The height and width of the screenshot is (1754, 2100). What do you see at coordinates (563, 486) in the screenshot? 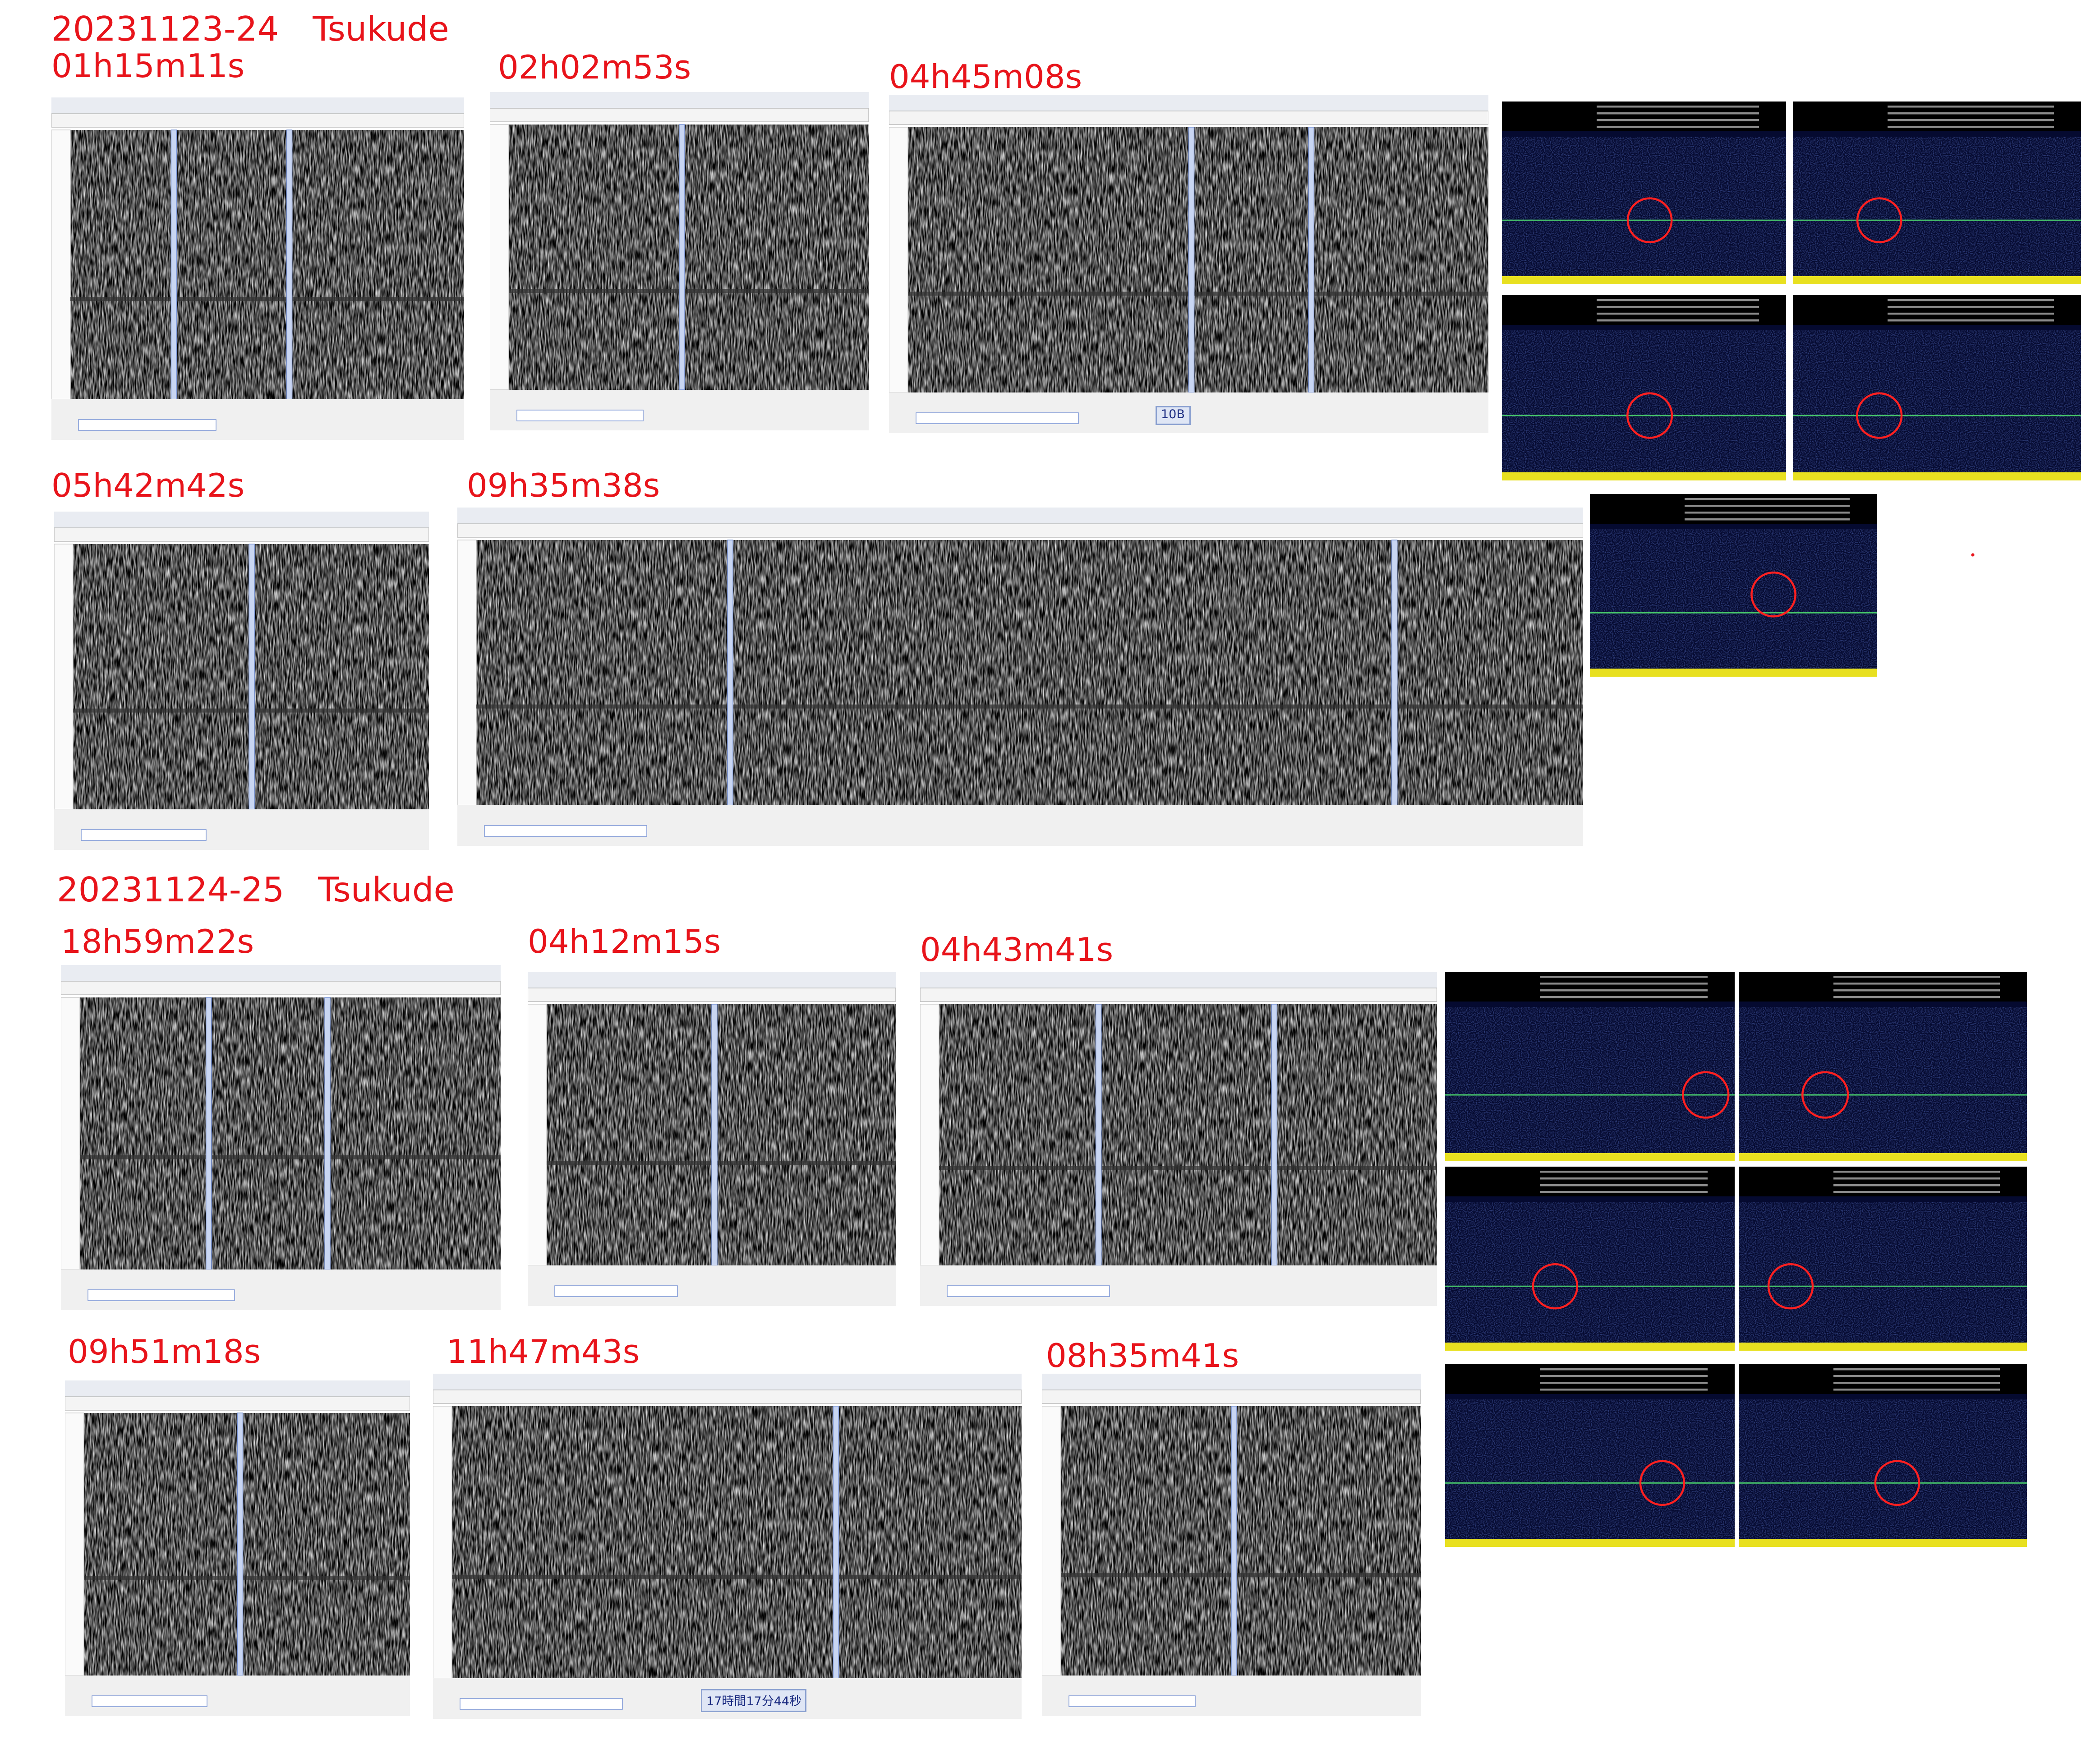
I see `time-label: 09h35m38s` at bounding box center [563, 486].